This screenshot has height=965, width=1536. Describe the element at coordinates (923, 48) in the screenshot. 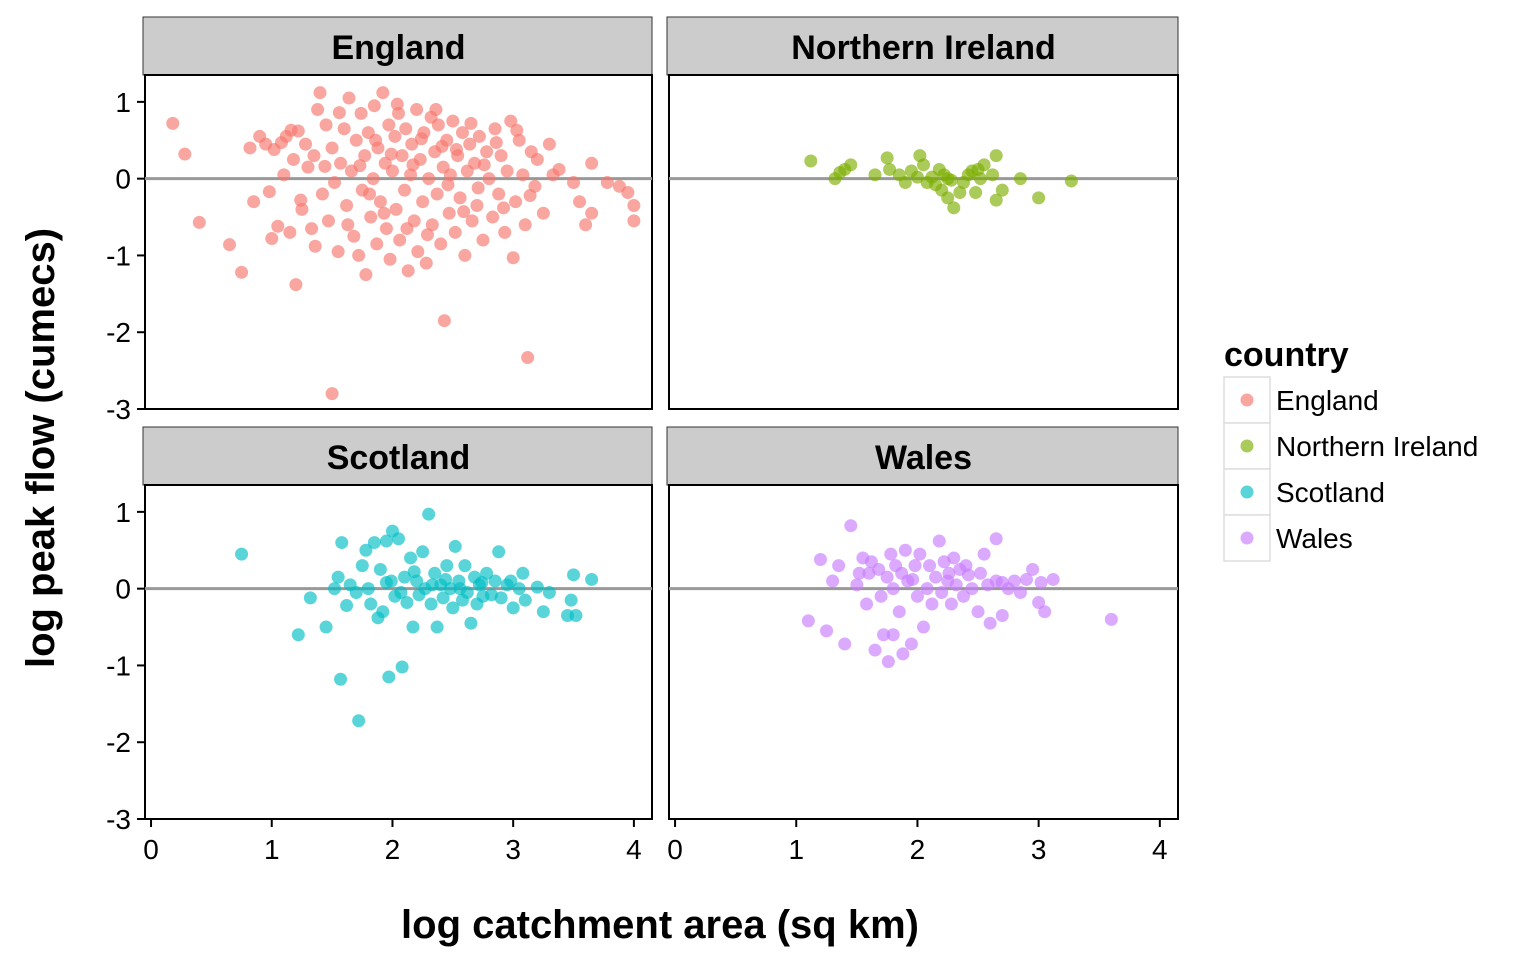

I see `facet-title-northern-ireland: Northern Ireland` at that location.